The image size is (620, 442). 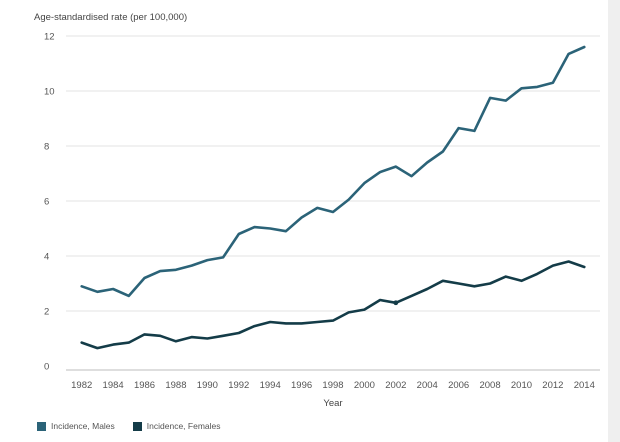 I want to click on legend-swatch-males, so click(x=41, y=426).